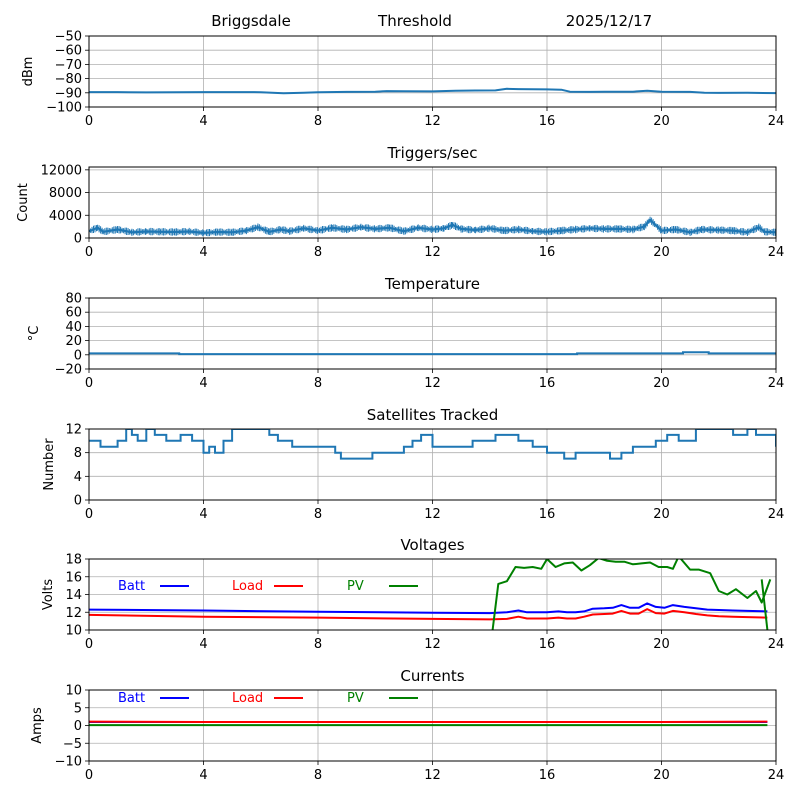 This screenshot has width=800, height=800. I want to click on y-tick-label: −90, so click(68, 93).